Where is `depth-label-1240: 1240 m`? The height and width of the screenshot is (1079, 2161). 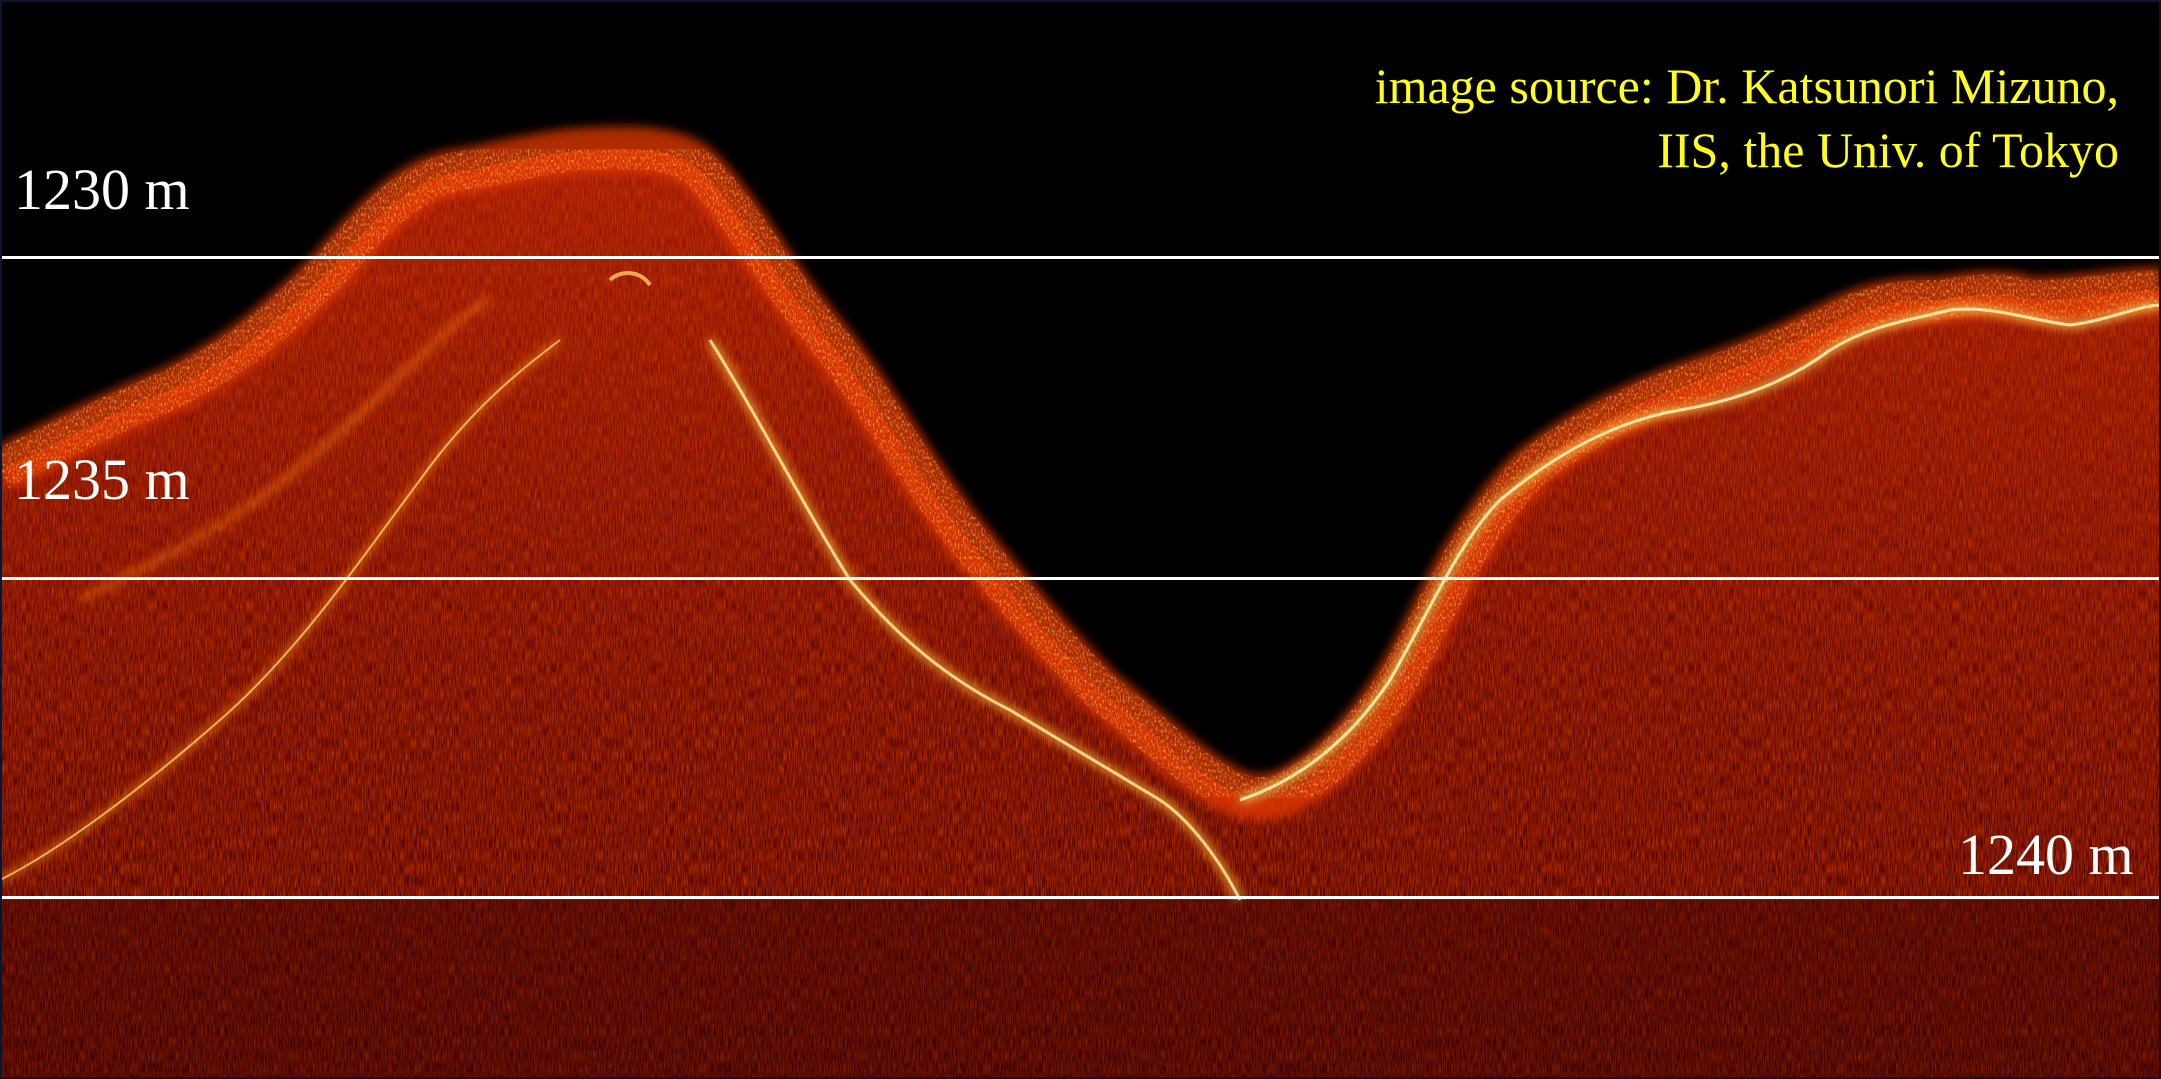
depth-label-1240: 1240 m is located at coordinates (2046, 854).